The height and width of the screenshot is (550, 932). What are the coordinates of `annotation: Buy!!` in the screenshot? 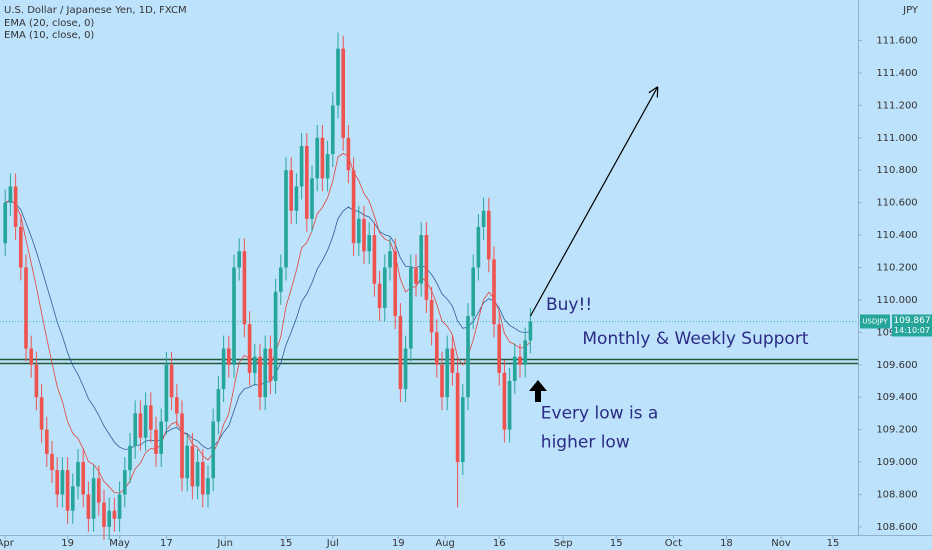 It's located at (569, 305).